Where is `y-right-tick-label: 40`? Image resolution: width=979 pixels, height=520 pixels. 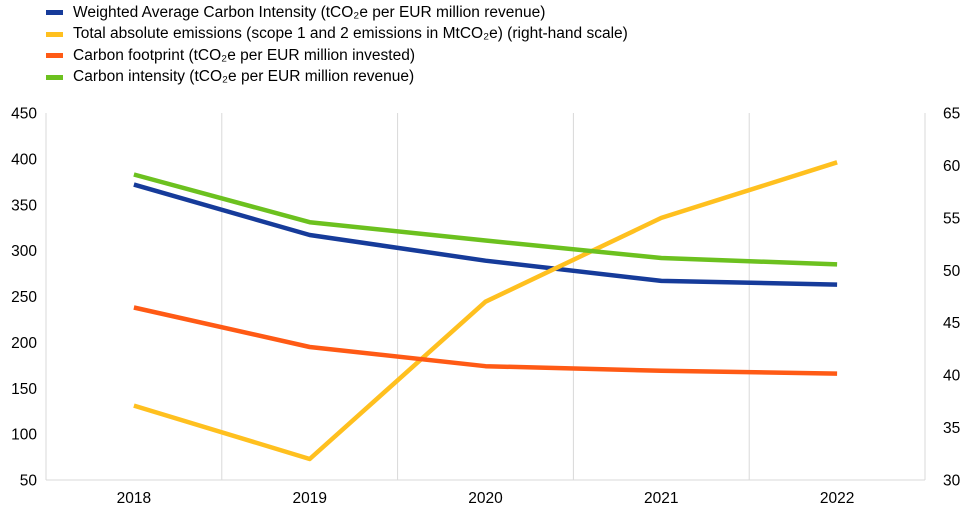
y-right-tick-label: 40 is located at coordinates (952, 376).